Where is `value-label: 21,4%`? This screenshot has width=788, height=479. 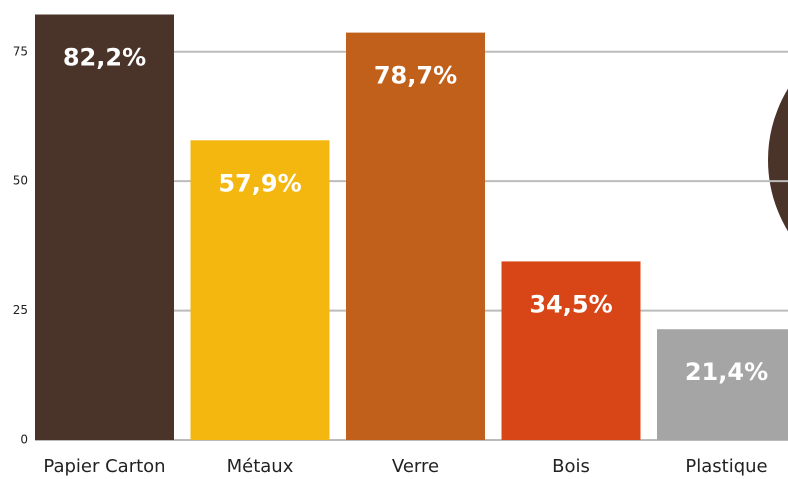 value-label: 21,4% is located at coordinates (726, 372).